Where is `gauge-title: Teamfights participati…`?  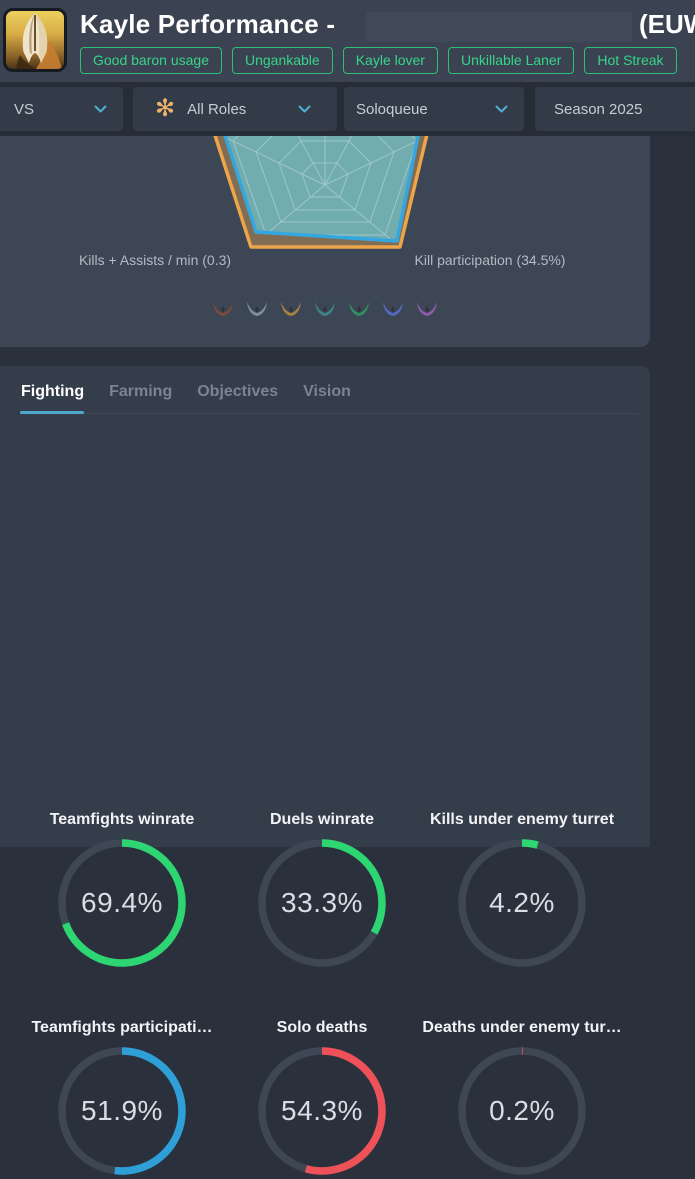
gauge-title: Teamfights participati… is located at coordinates (122, 1027).